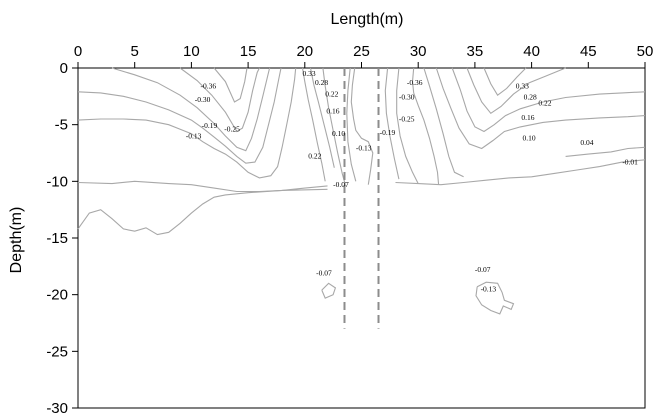 The height and width of the screenshot is (416, 657). I want to click on x-tick-label: 5, so click(135, 51).